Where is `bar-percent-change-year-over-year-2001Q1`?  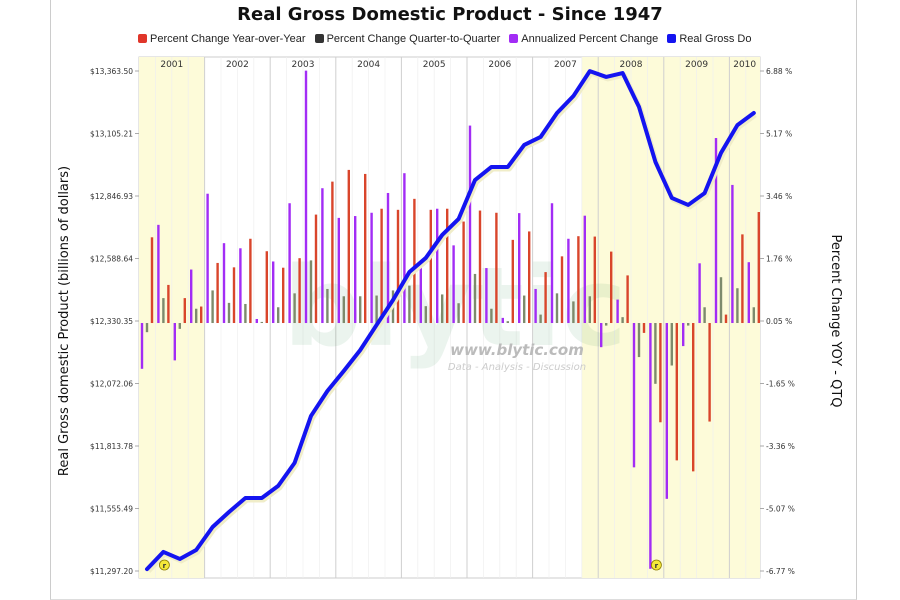
bar-percent-change-year-over-year-2001Q1 is located at coordinates (152, 280).